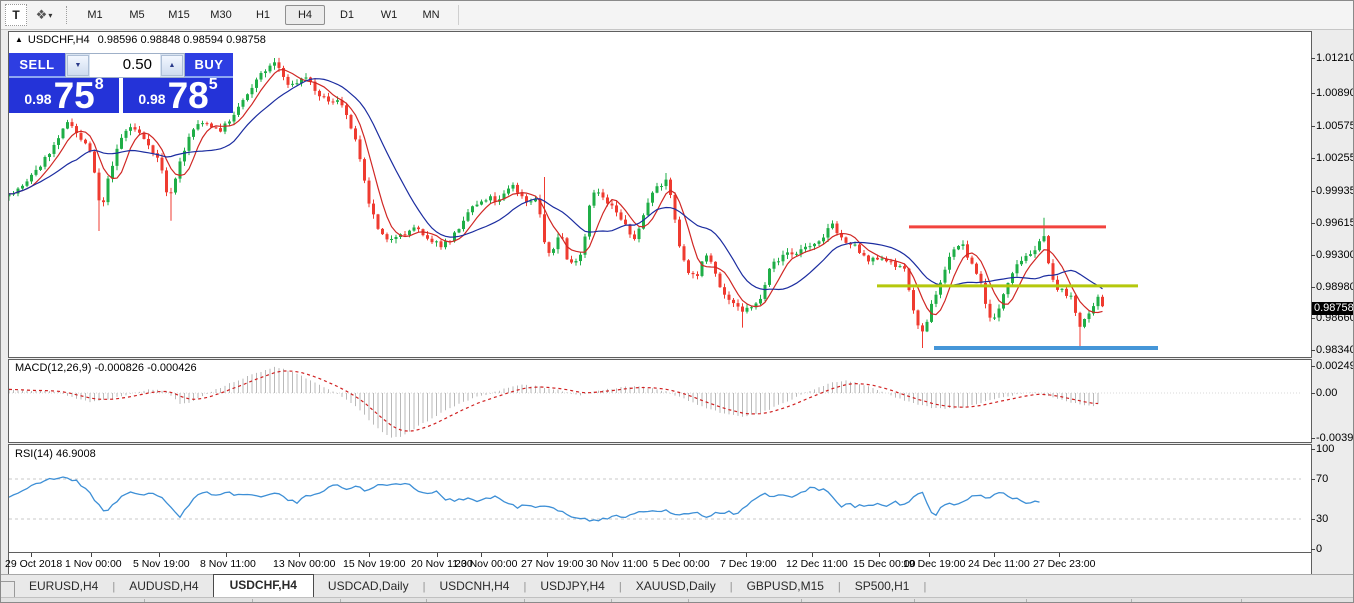 This screenshot has height=603, width=1354. I want to click on tab-usdjpy-h4: USDJPY,H4, so click(572, 586).